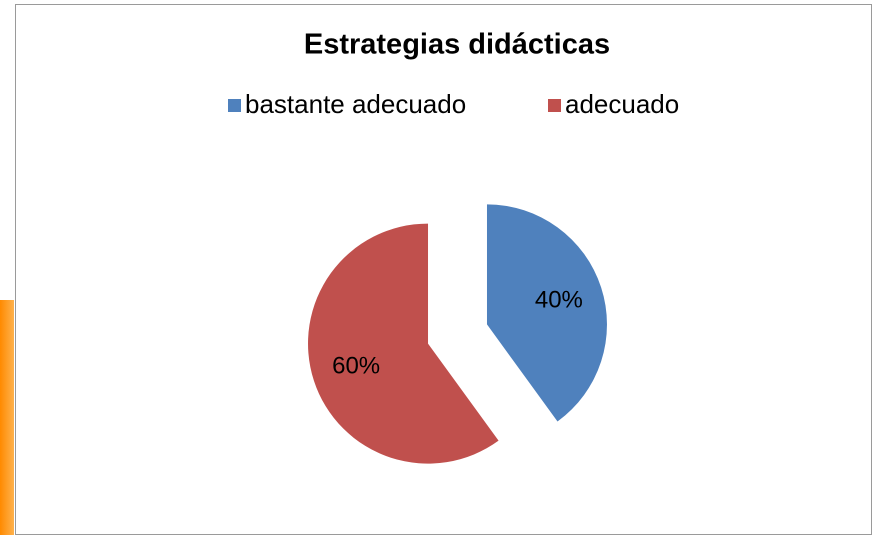  I want to click on legend-label: bastante adecuado, so click(355, 104).